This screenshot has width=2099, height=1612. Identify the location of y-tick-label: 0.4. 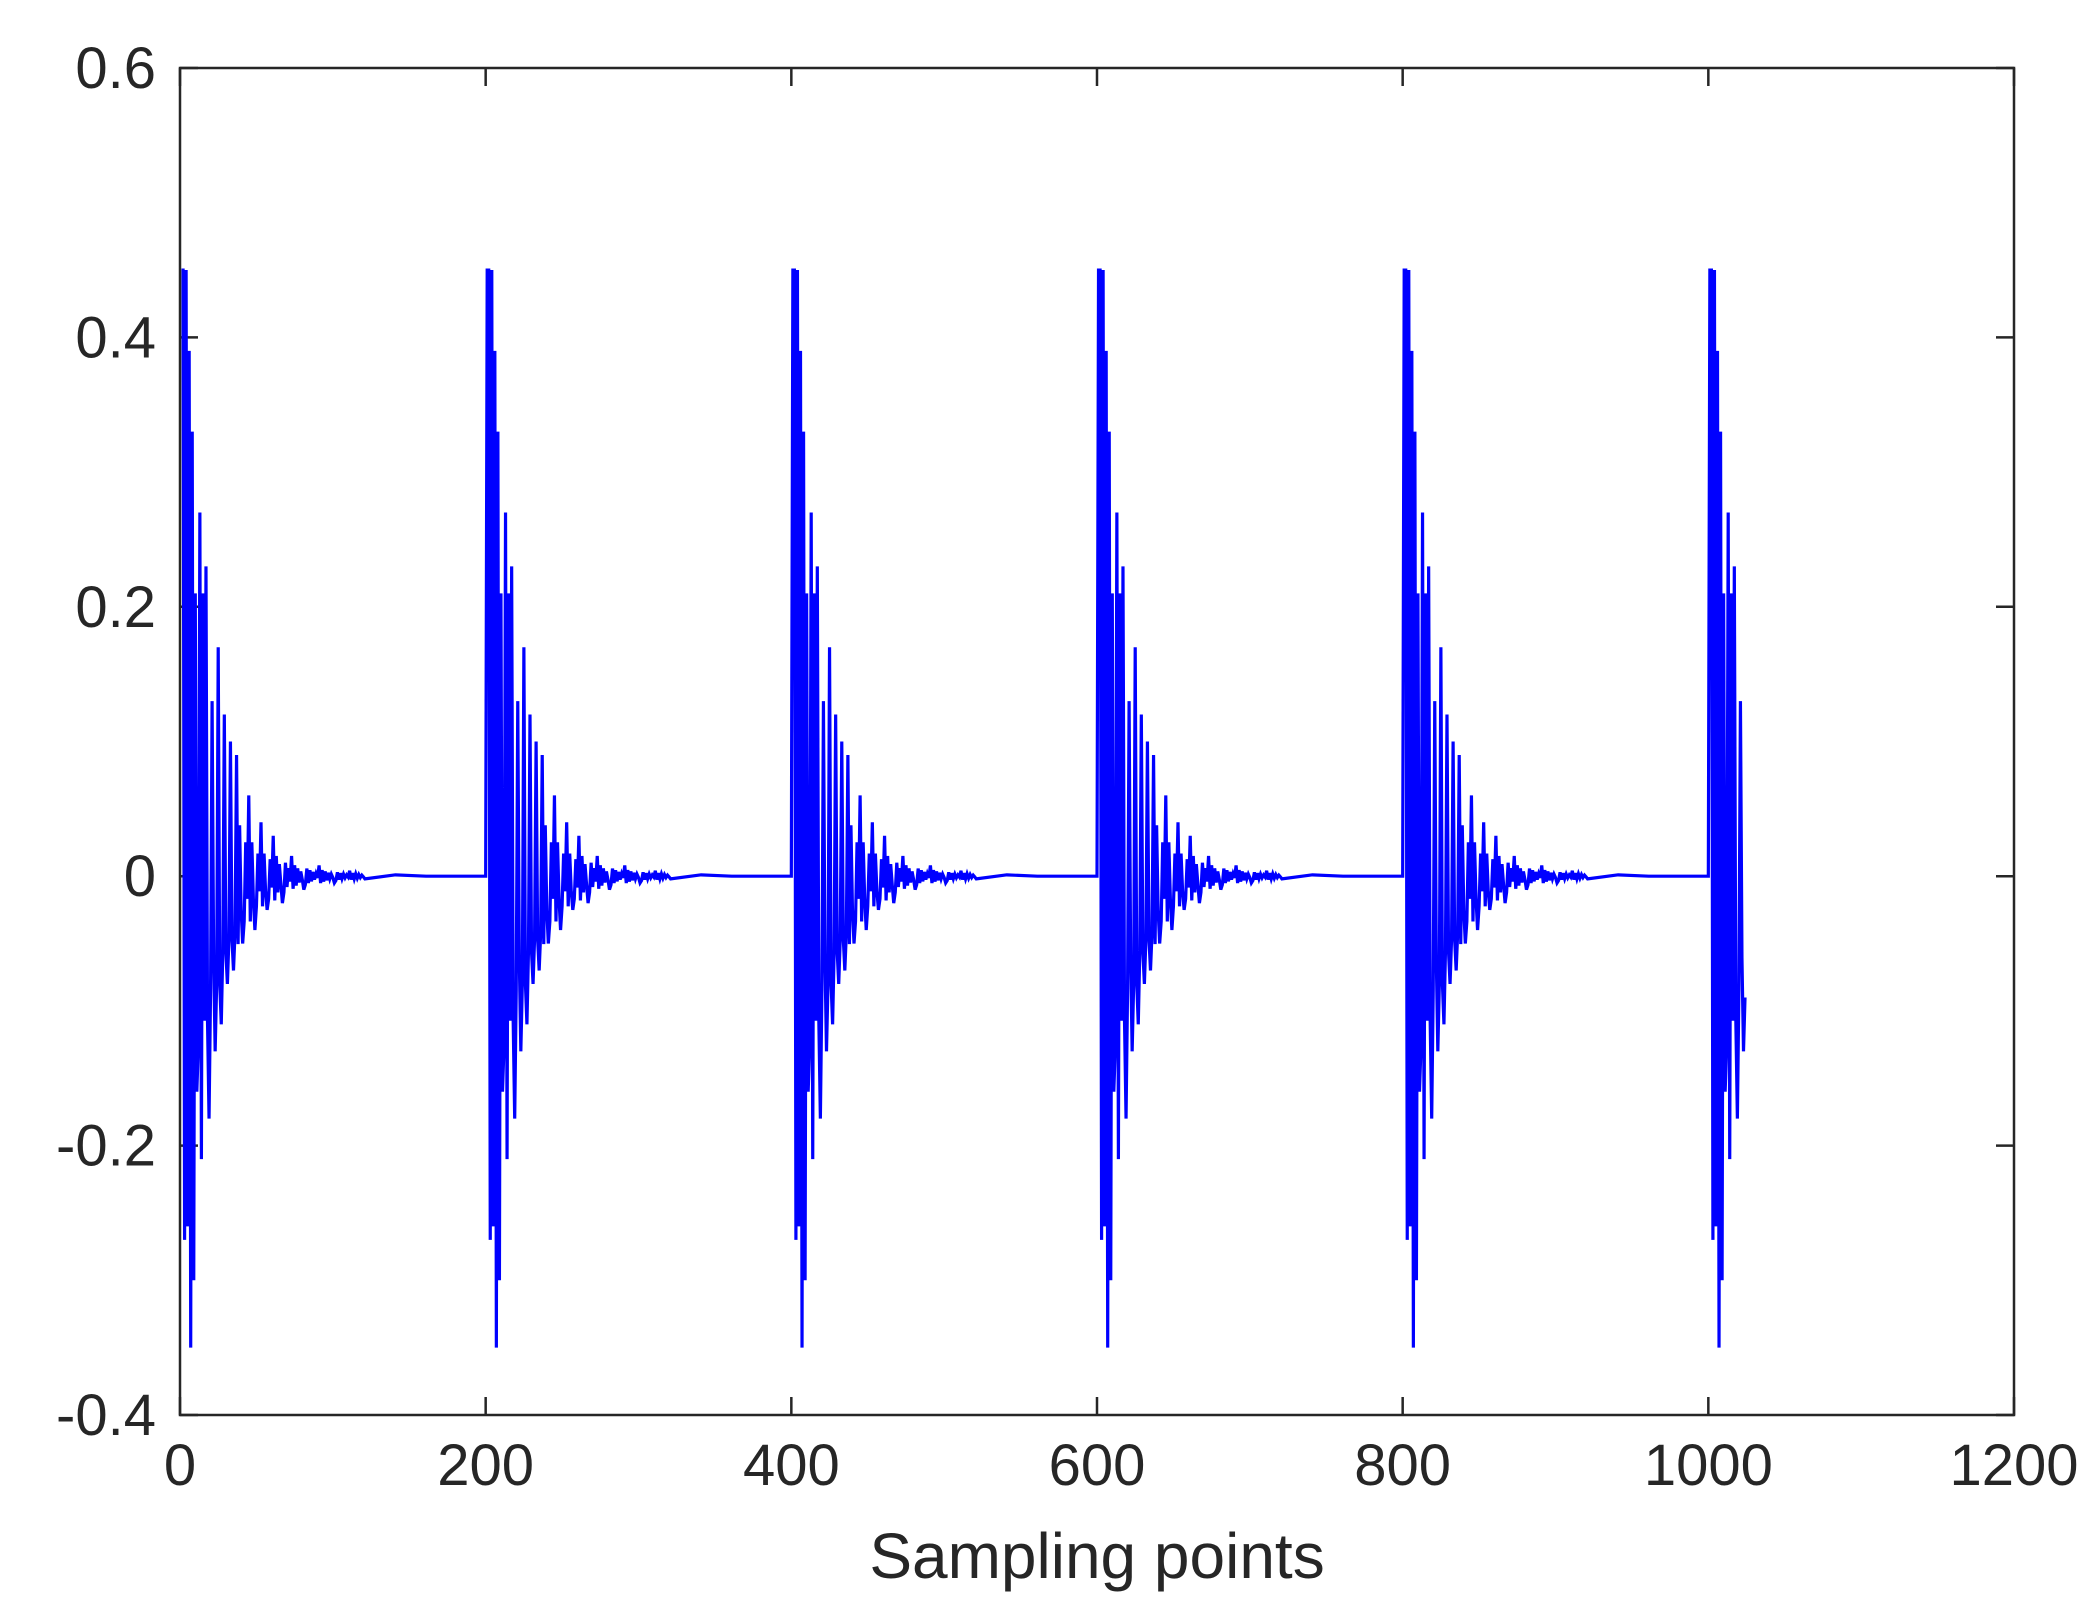
(115, 337).